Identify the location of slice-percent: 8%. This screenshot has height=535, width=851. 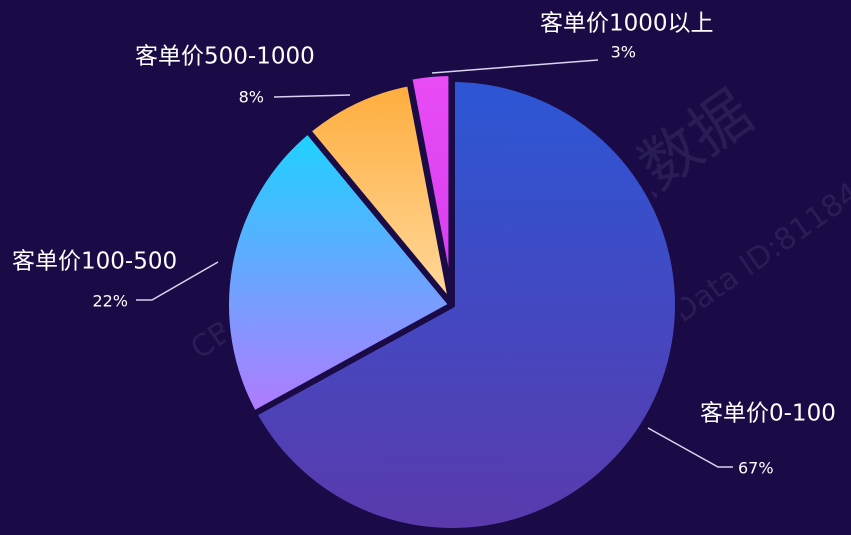
(251, 97).